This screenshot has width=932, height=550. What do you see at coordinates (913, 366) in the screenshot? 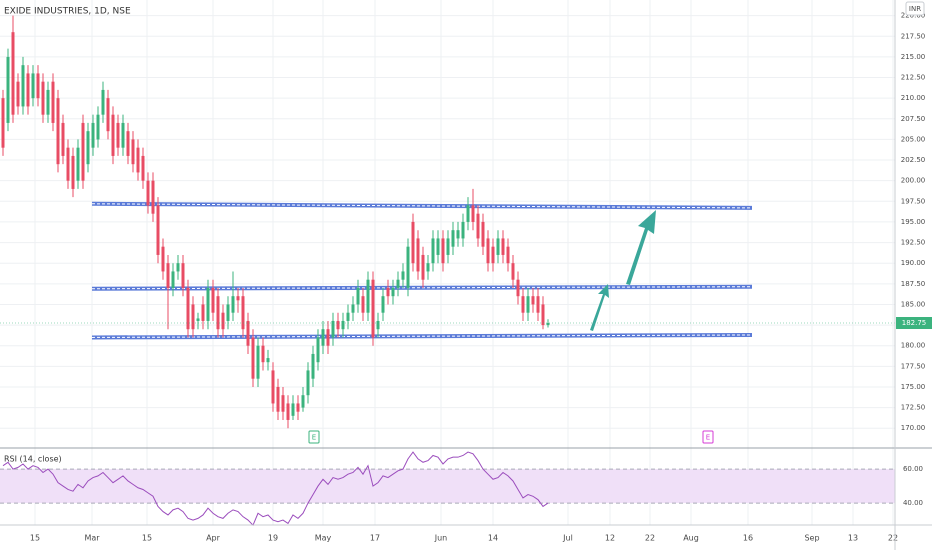
I see `y-tick-label: 177.50` at bounding box center [913, 366].